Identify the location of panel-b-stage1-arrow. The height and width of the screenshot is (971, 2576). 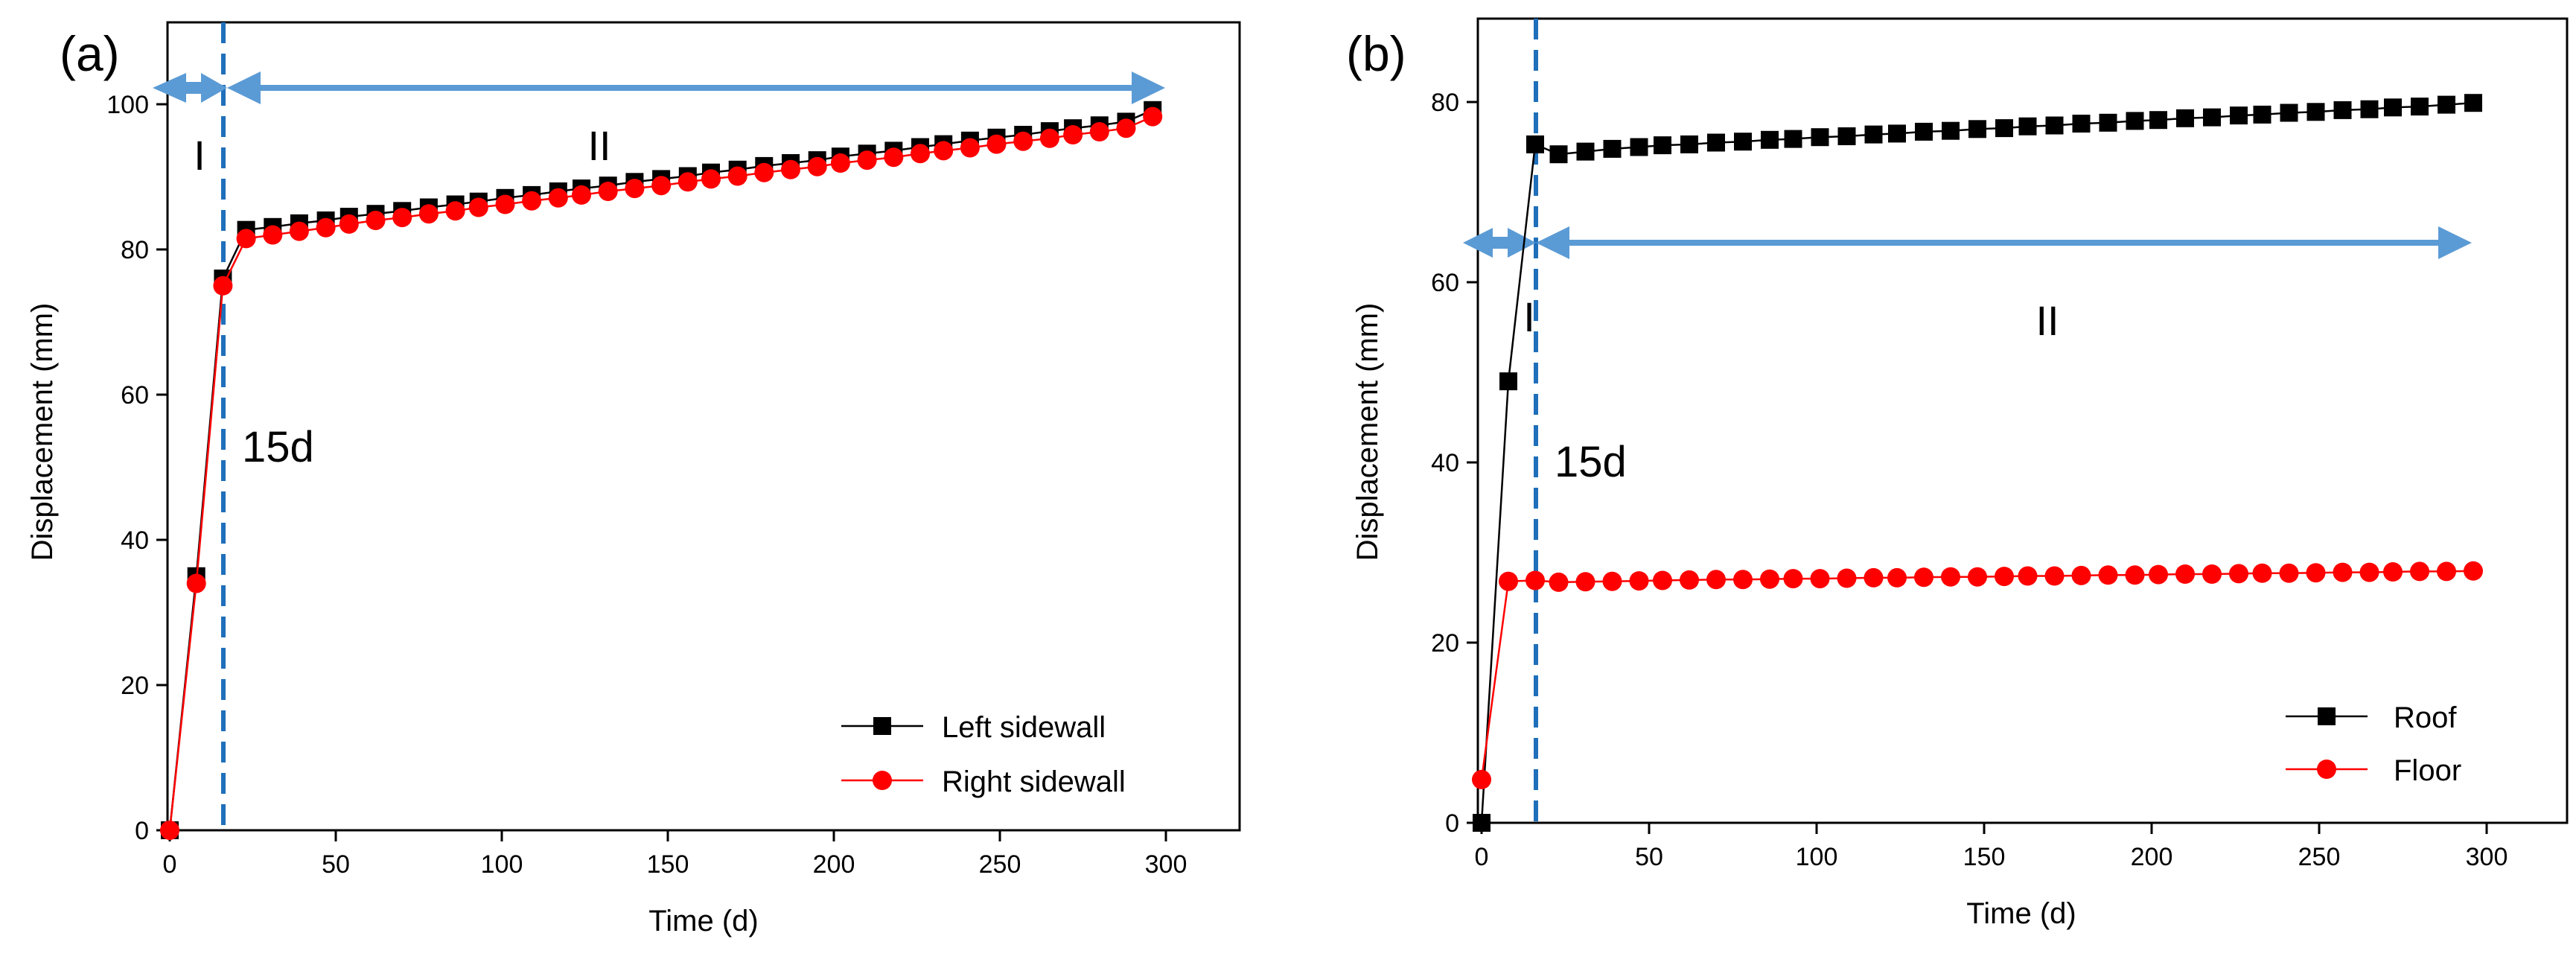
(1499, 243).